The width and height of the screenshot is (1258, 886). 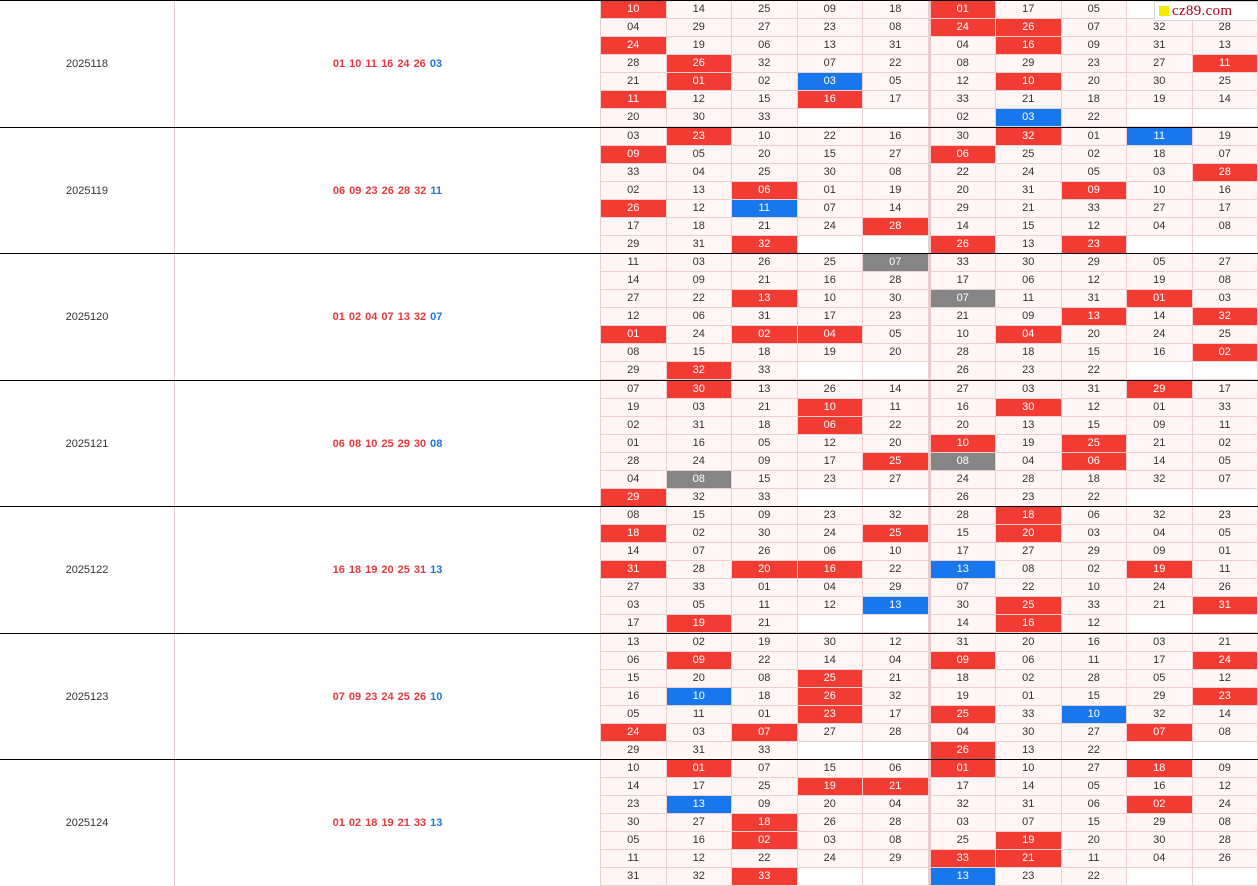 I want to click on red-ball-number: 25, so click(x=387, y=444).